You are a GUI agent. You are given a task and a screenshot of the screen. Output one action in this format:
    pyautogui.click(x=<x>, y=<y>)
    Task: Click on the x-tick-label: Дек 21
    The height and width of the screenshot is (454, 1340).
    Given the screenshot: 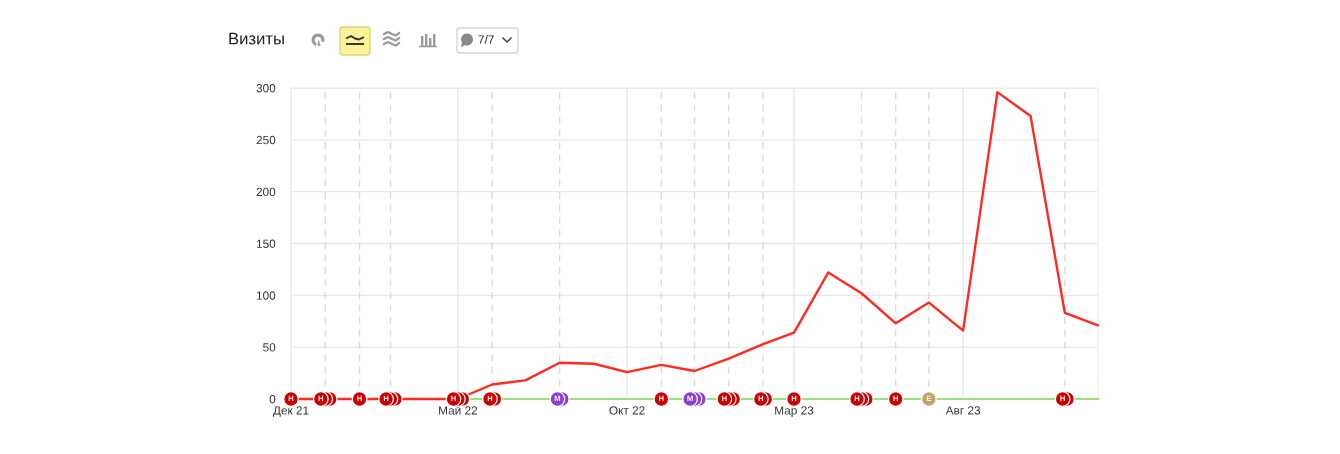 What is the action you would take?
    pyautogui.click(x=291, y=411)
    